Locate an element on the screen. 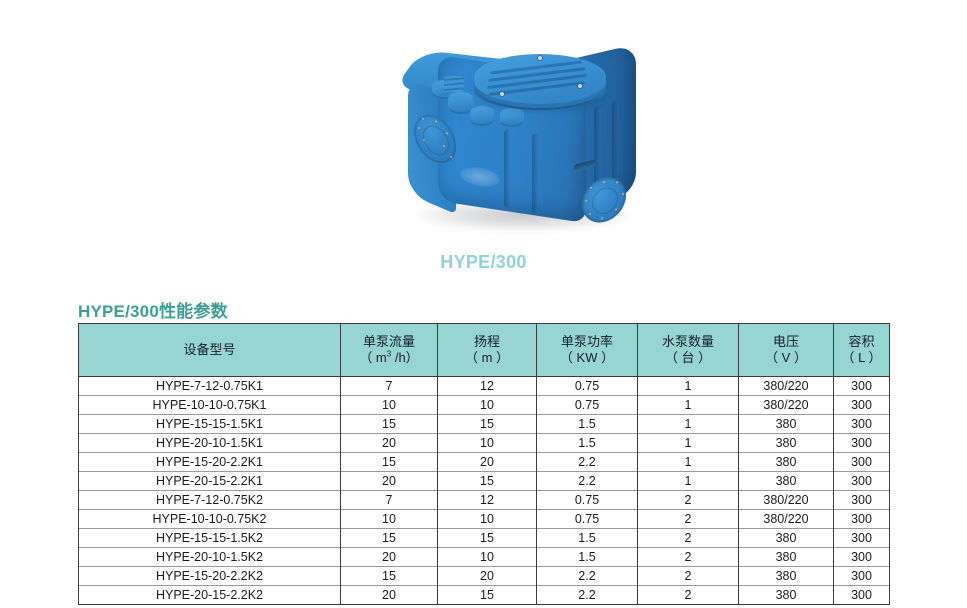 The height and width of the screenshot is (608, 967). table-row: HYPE-20-10-1.5K1 20 10 1.5 1 380 300 is located at coordinates (484, 443).